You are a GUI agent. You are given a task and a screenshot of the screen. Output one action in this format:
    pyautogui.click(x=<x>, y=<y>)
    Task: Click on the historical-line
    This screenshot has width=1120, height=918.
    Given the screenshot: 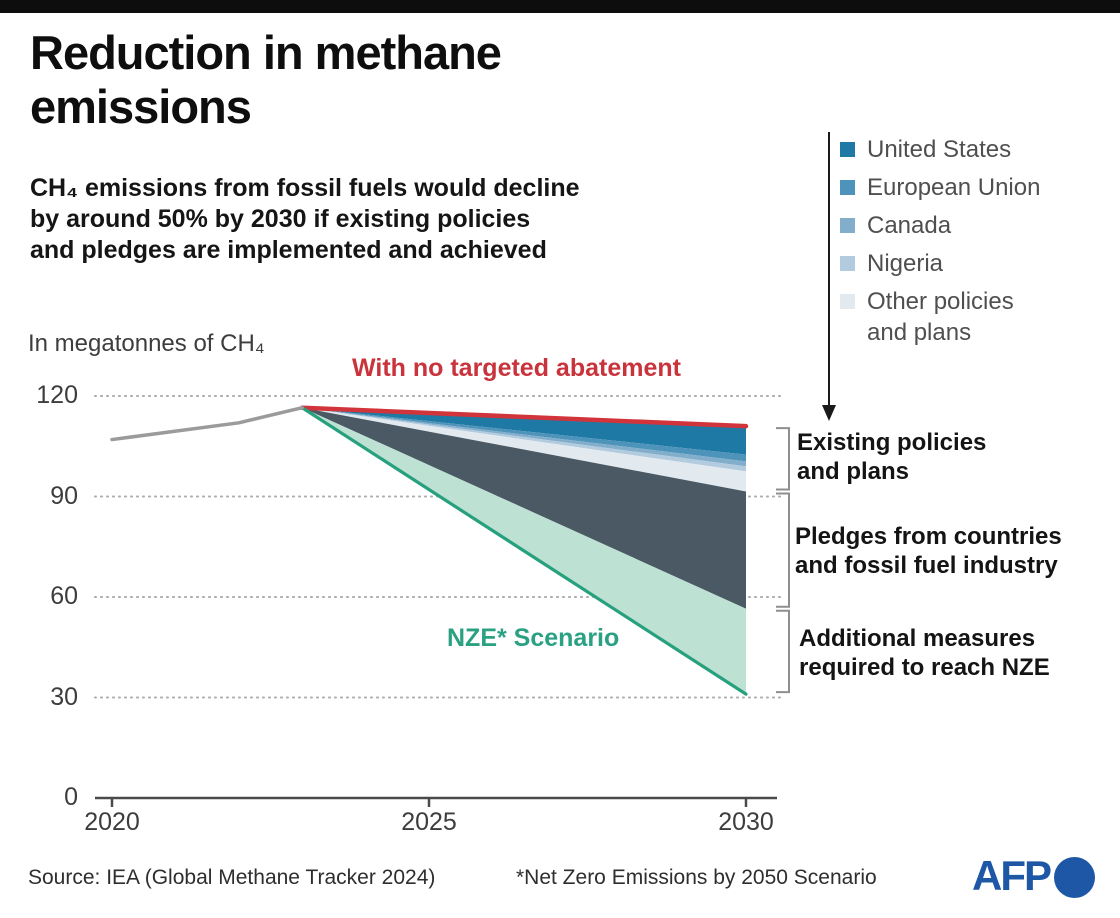 What is the action you would take?
    pyautogui.click(x=207, y=423)
    